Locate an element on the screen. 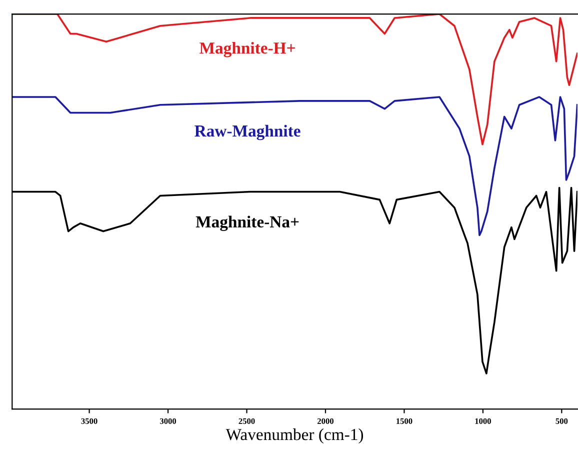 The height and width of the screenshot is (452, 578). x-tick-label: 3000 is located at coordinates (168, 421).